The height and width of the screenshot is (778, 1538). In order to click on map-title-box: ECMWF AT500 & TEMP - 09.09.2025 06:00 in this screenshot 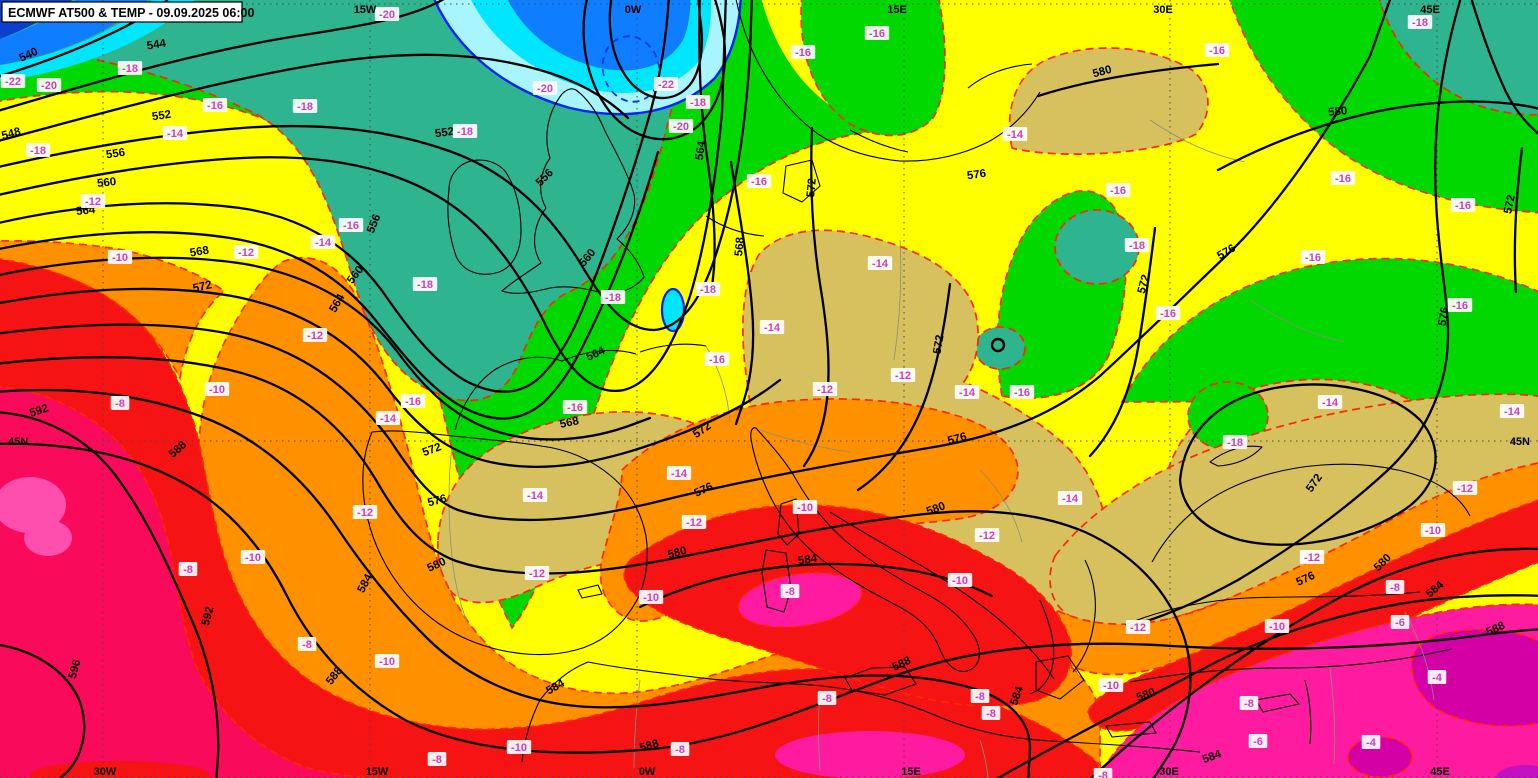, I will do `click(127, 12)`.